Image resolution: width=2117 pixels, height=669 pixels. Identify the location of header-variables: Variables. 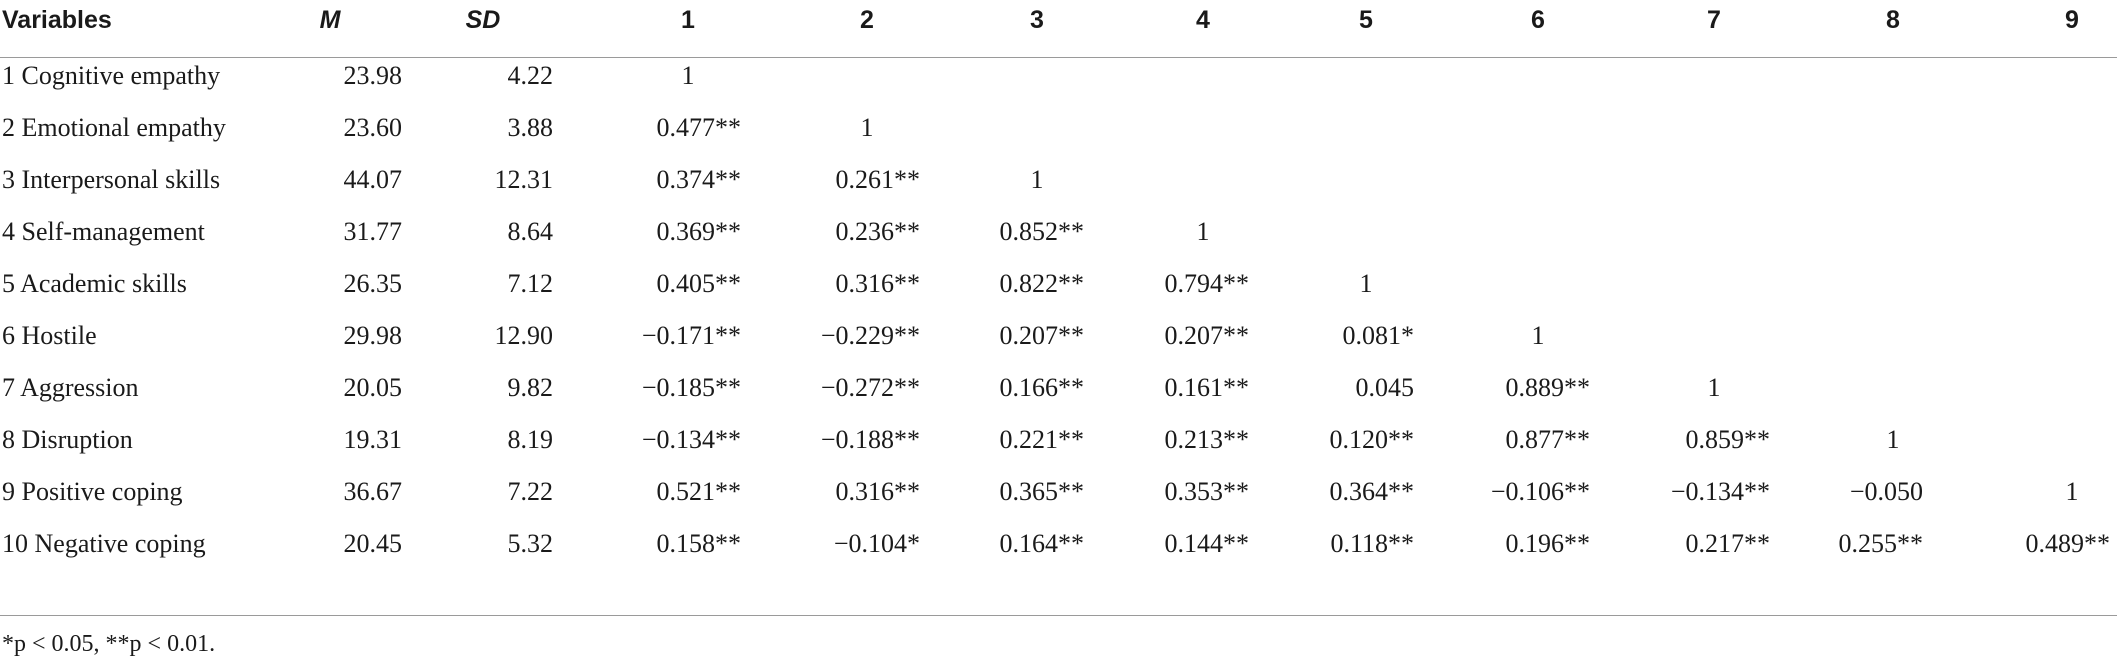
(57, 20).